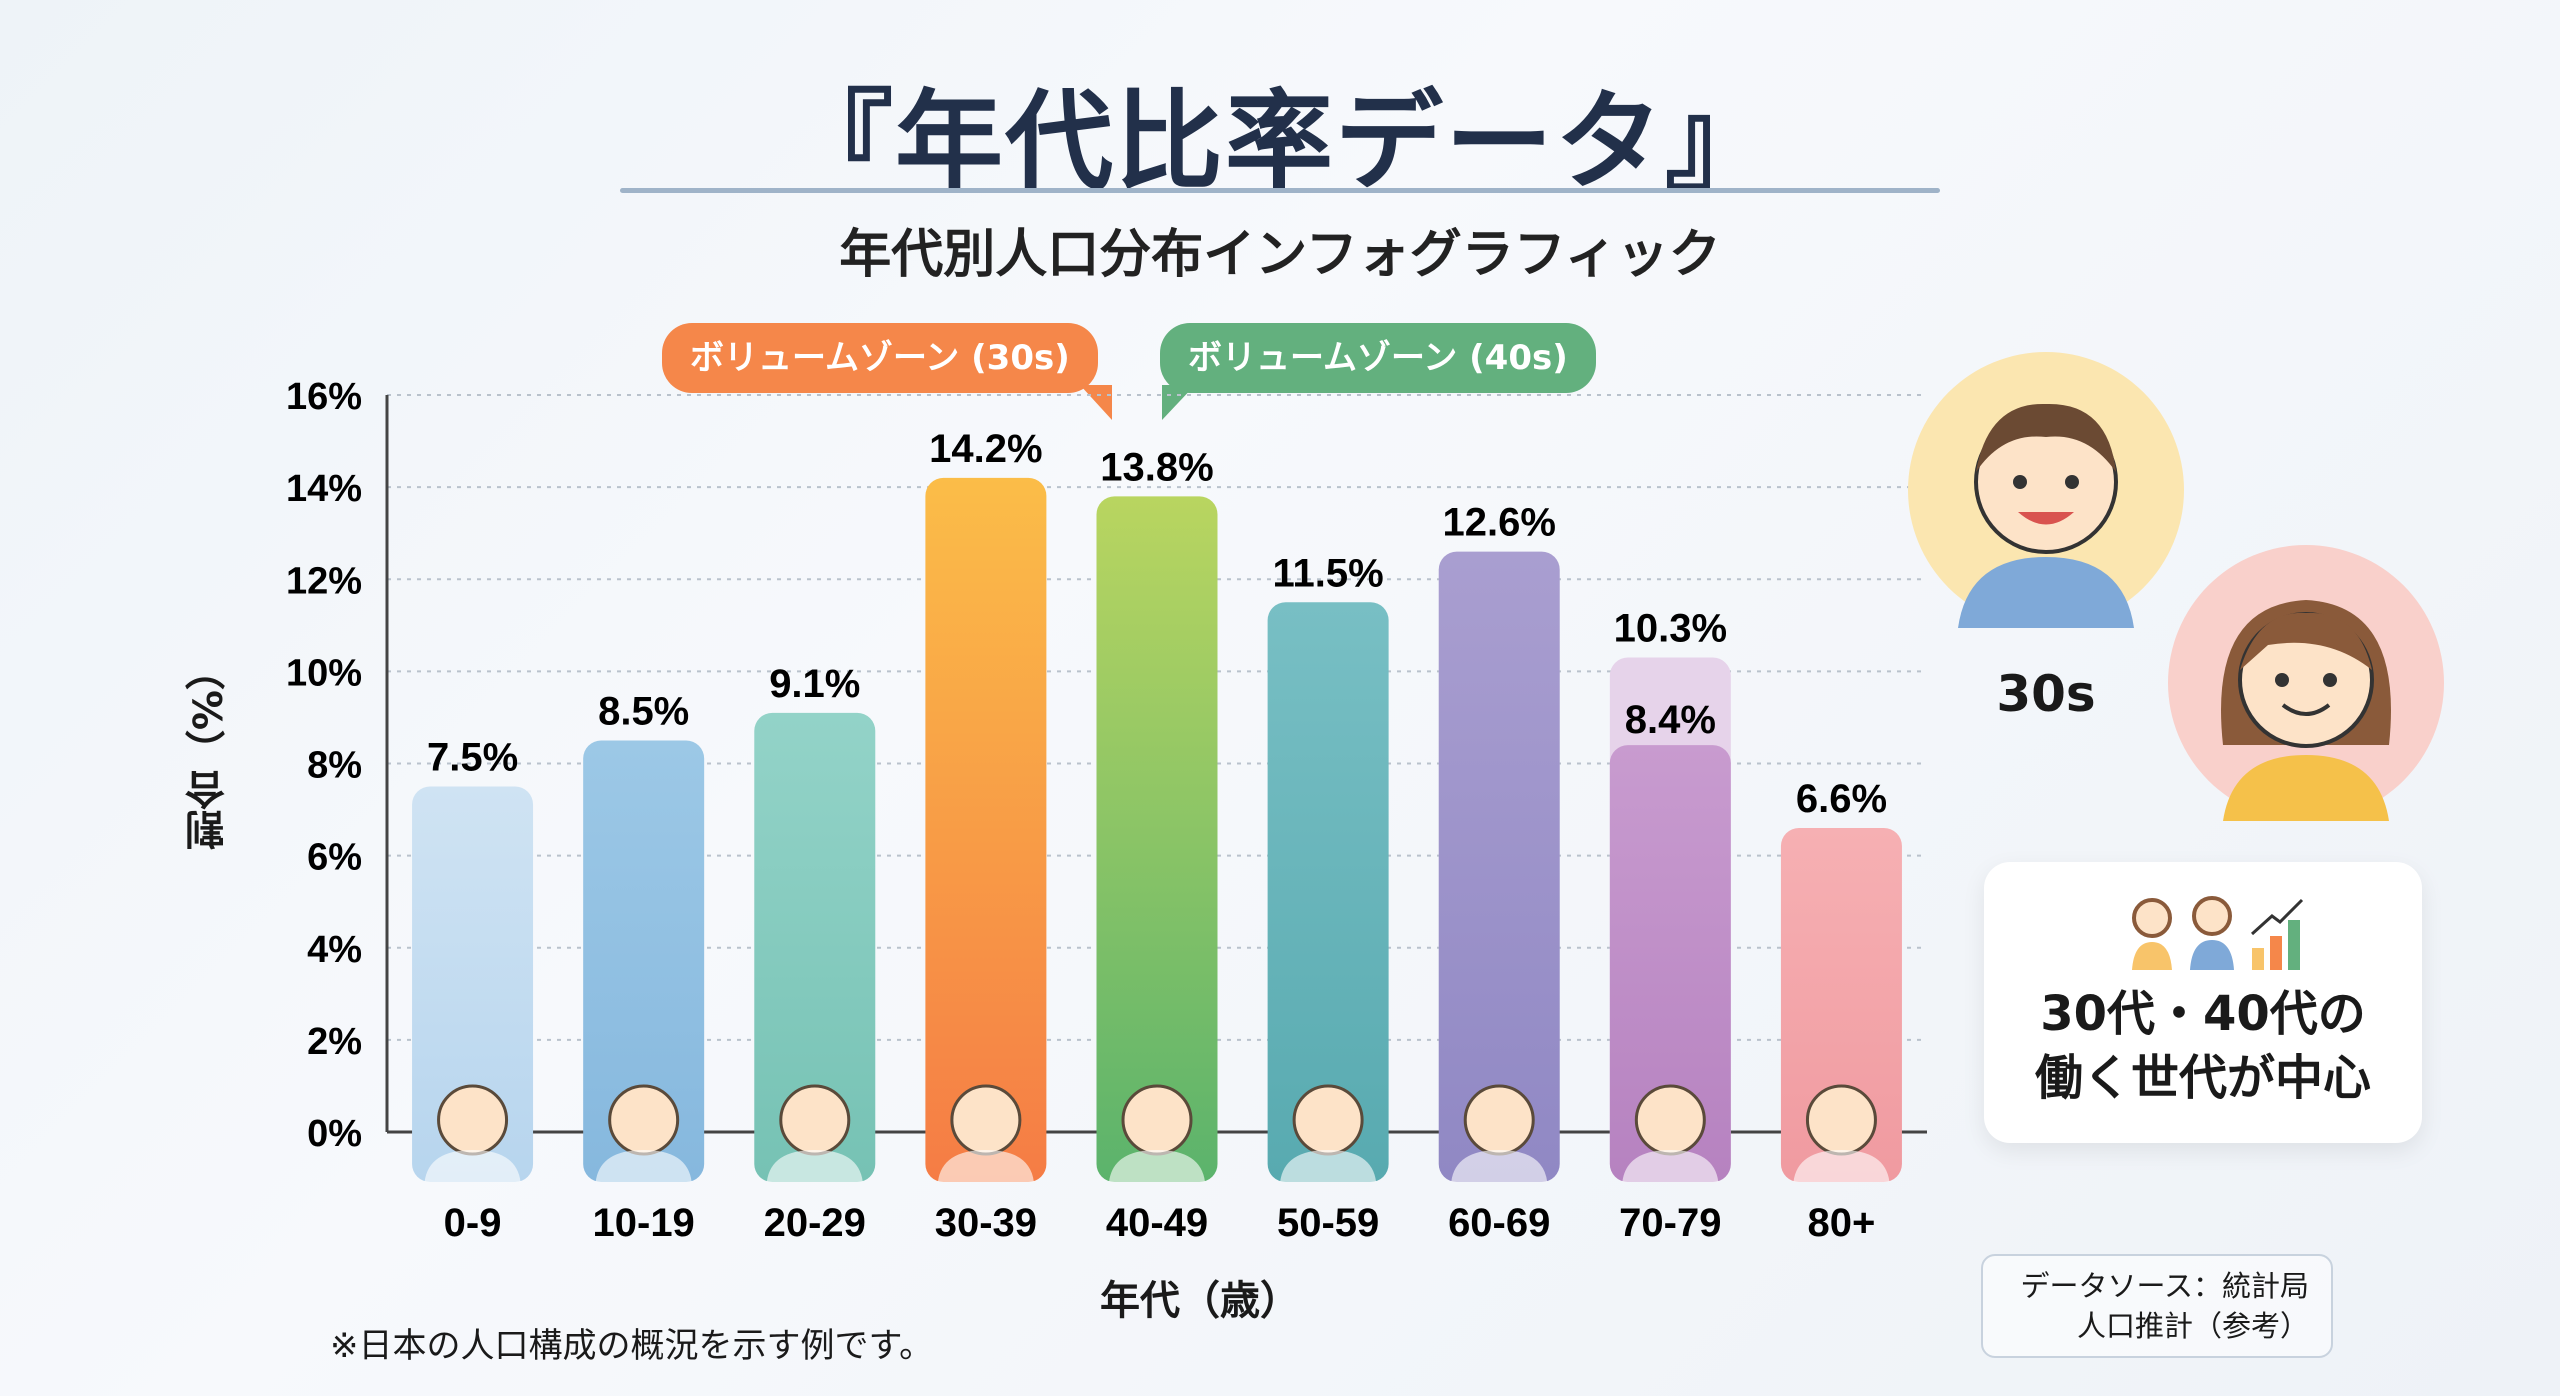  What do you see at coordinates (324, 581) in the screenshot?
I see `y-tick-label: 12%` at bounding box center [324, 581].